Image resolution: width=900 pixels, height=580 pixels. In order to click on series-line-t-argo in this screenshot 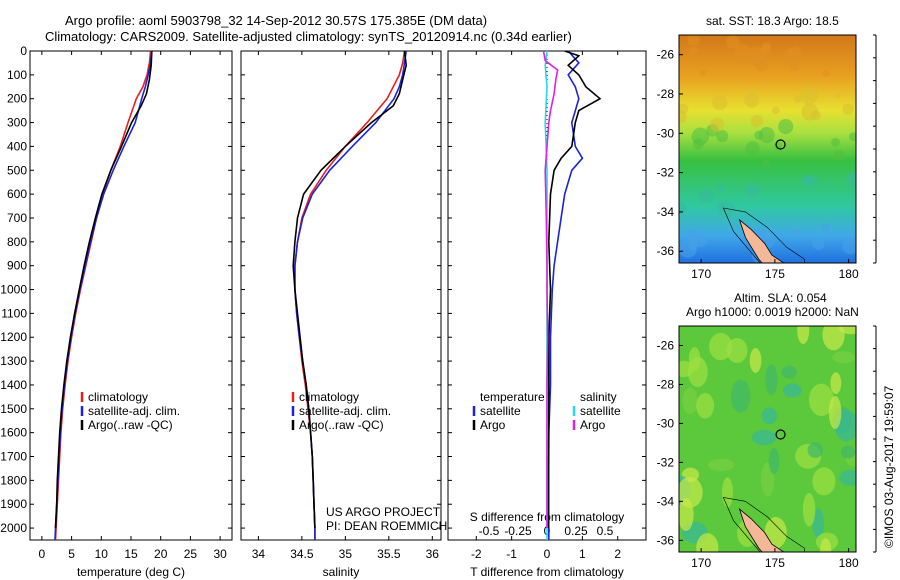, I will do `click(574, 289)`.